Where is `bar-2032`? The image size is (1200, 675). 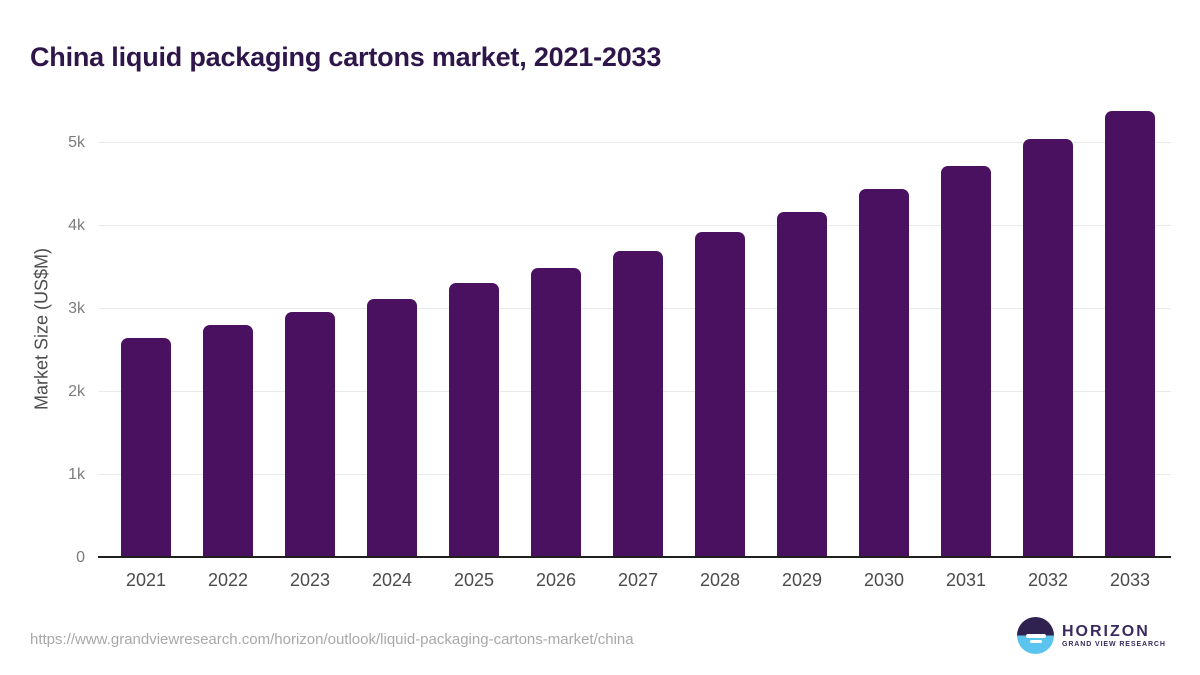 bar-2032 is located at coordinates (1048, 348).